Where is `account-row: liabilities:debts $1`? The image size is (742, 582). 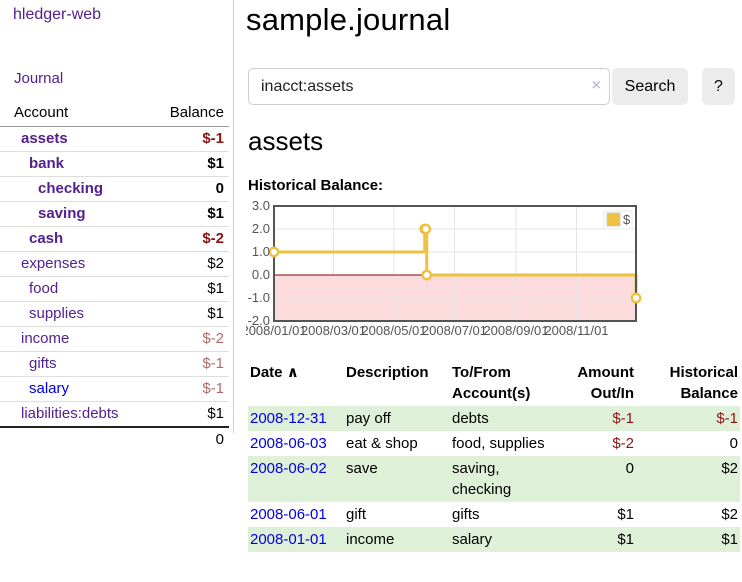 account-row: liabilities:debts $1 is located at coordinates (114, 414).